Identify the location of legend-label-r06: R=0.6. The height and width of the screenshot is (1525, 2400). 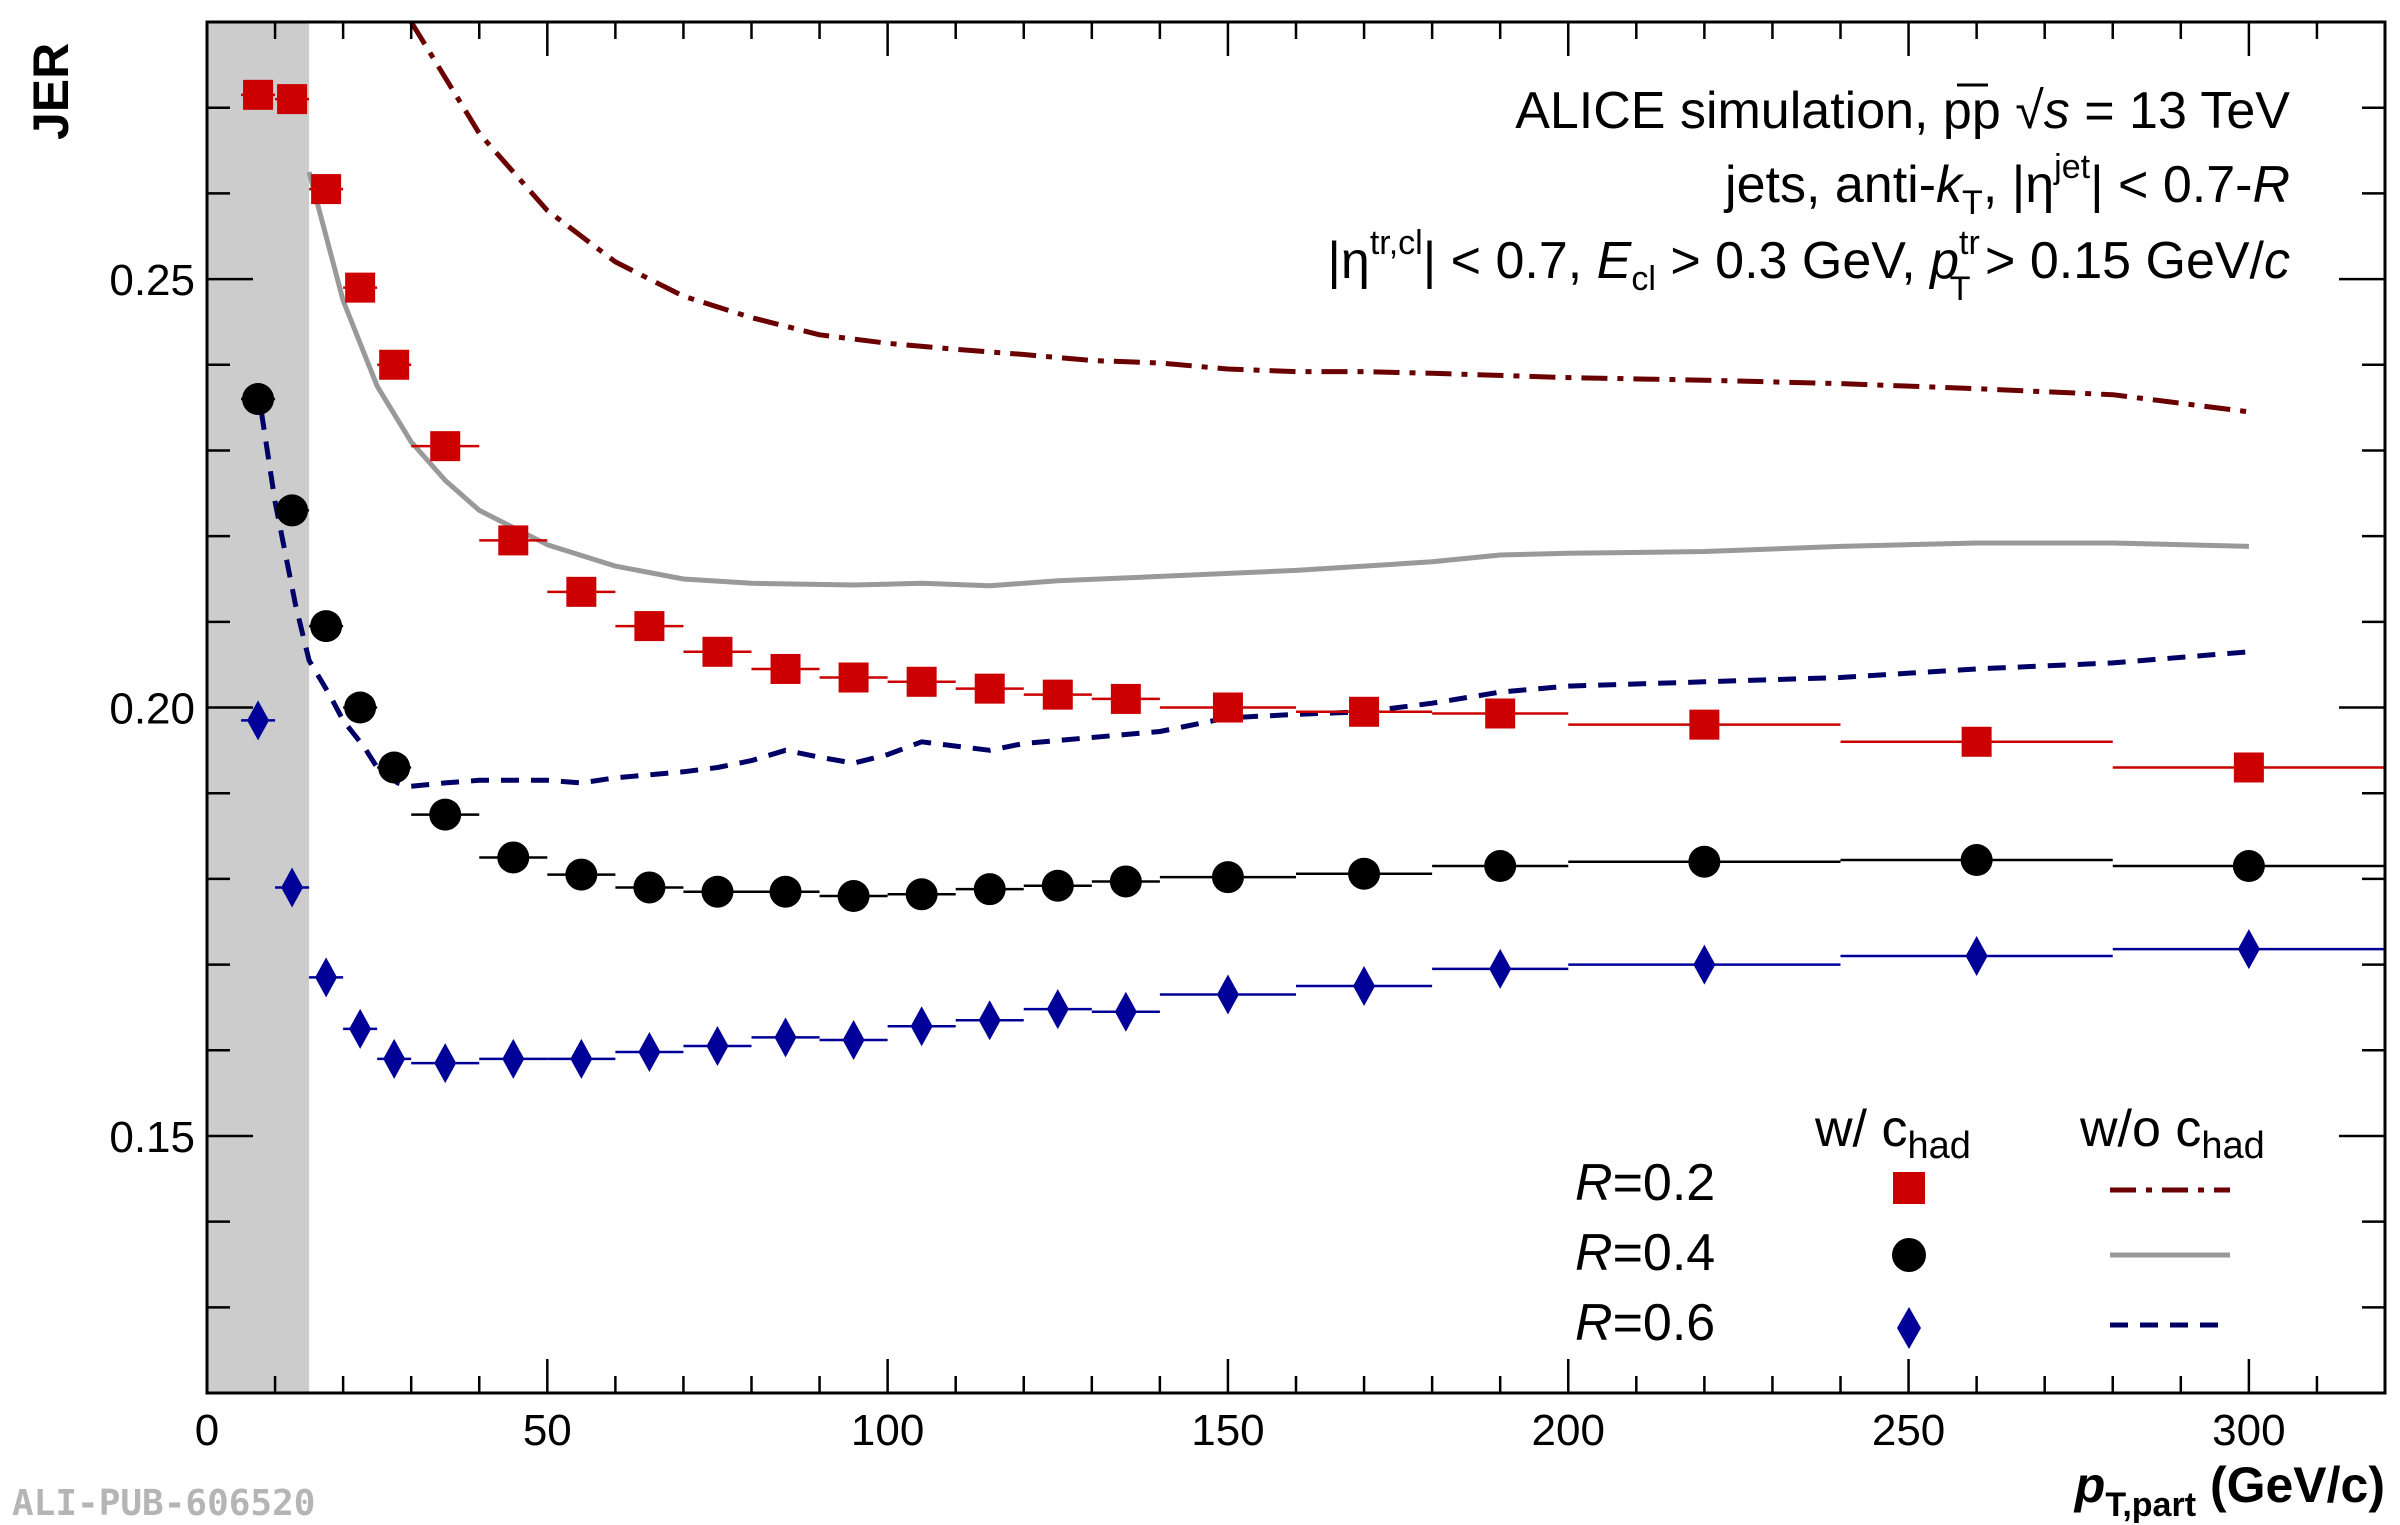
(1645, 1323).